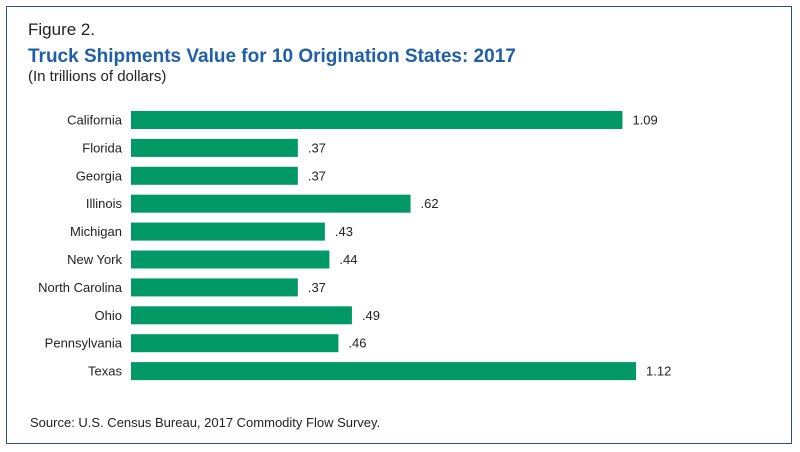 The image size is (800, 452). Describe the element at coordinates (214, 287) in the screenshot. I see `bar-north-carolina` at that location.